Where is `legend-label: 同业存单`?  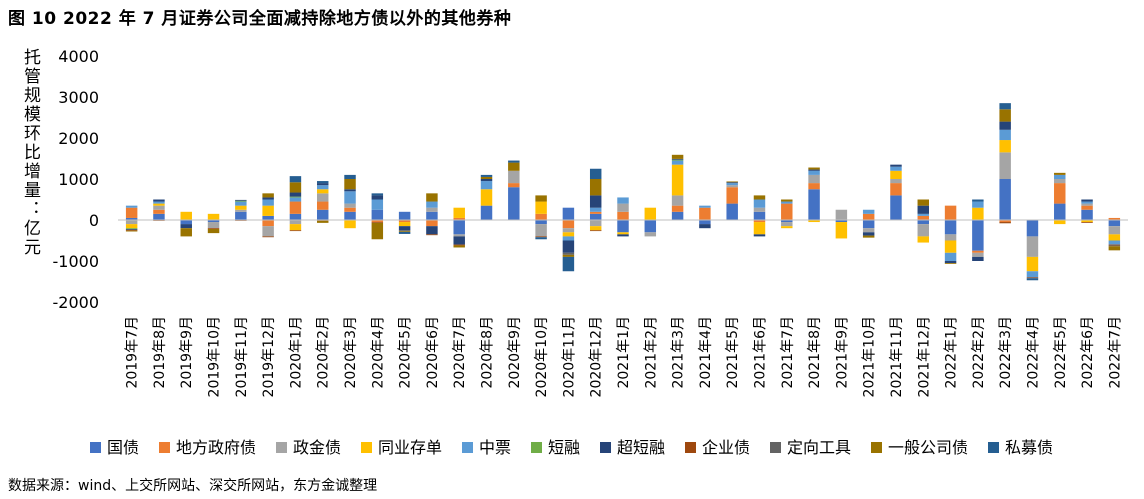
legend-label: 同业存单 is located at coordinates (410, 447).